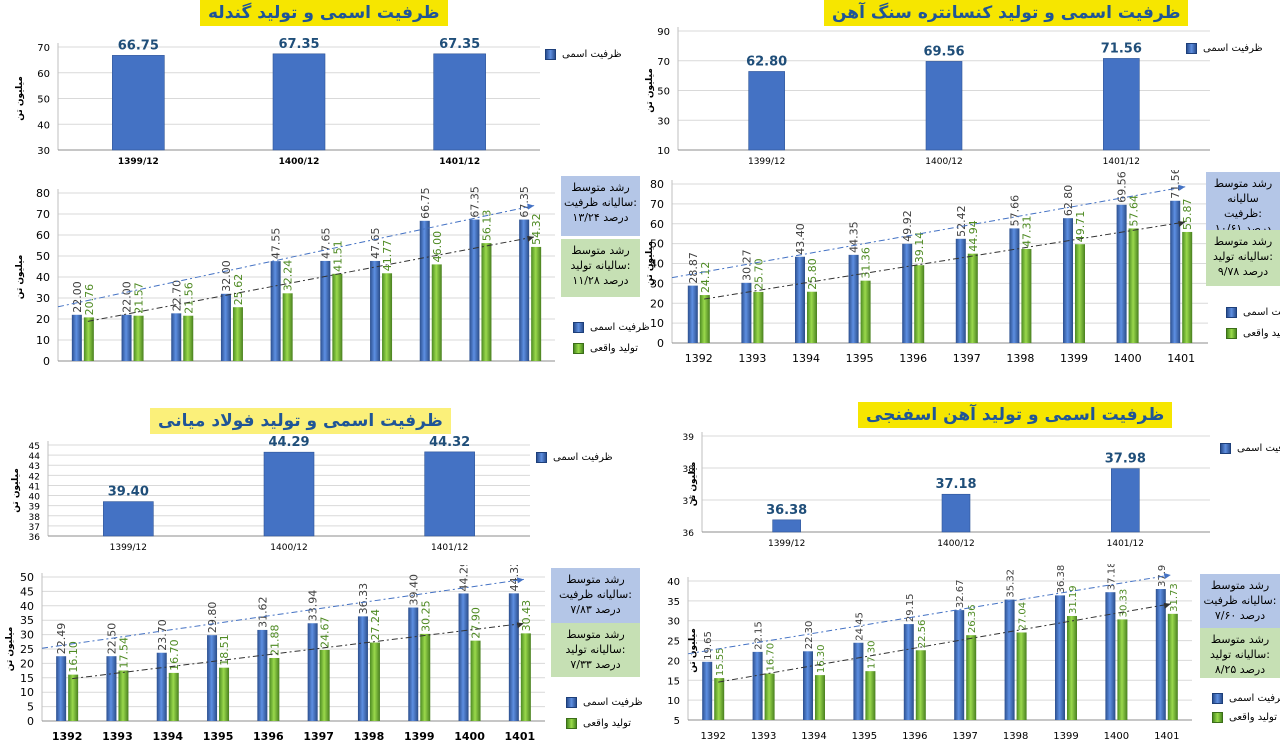 The image size is (1280, 743). What do you see at coordinates (1175, 184) in the screenshot?
I see `data-label-capacity: 71.56` at bounding box center [1175, 184].